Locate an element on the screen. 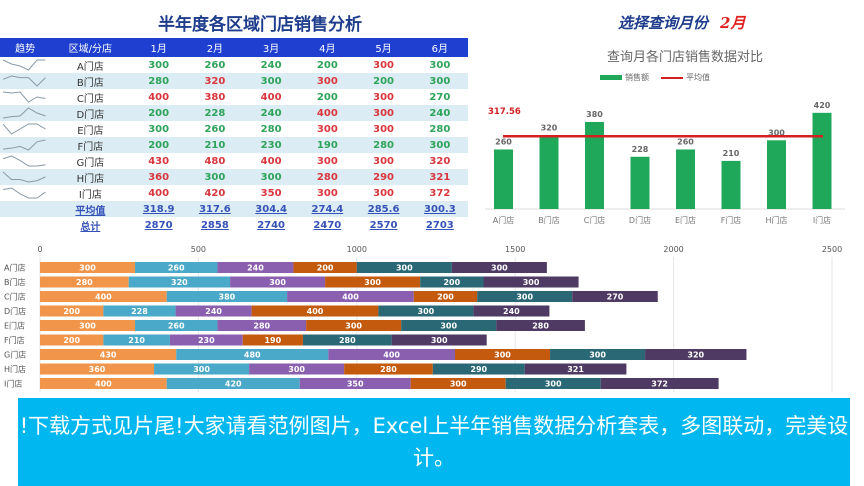 The height and width of the screenshot is (486, 864). sales-cell: 210 is located at coordinates (214, 145).